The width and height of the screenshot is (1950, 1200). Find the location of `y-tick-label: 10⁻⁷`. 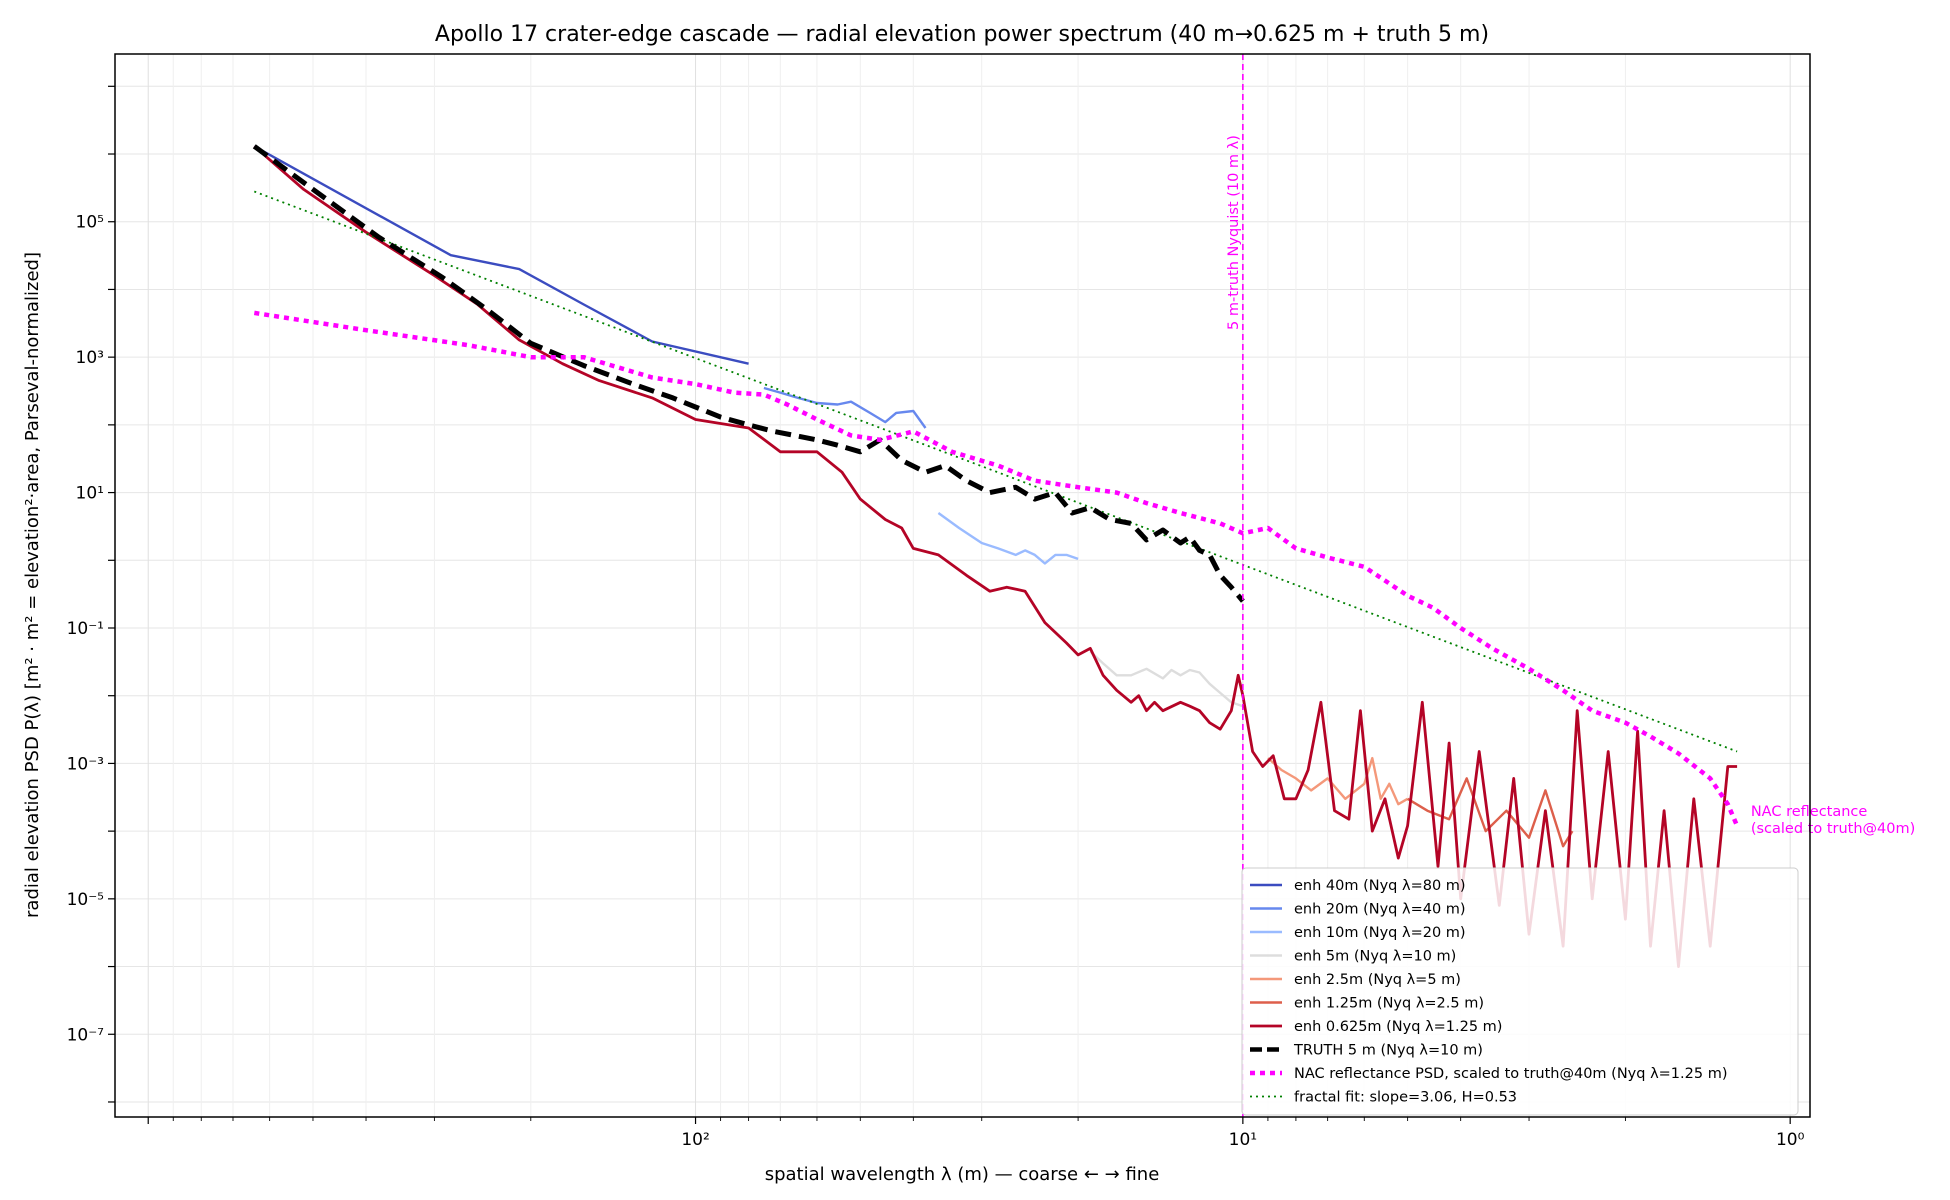

y-tick-label: 10⁻⁷ is located at coordinates (86, 1035).